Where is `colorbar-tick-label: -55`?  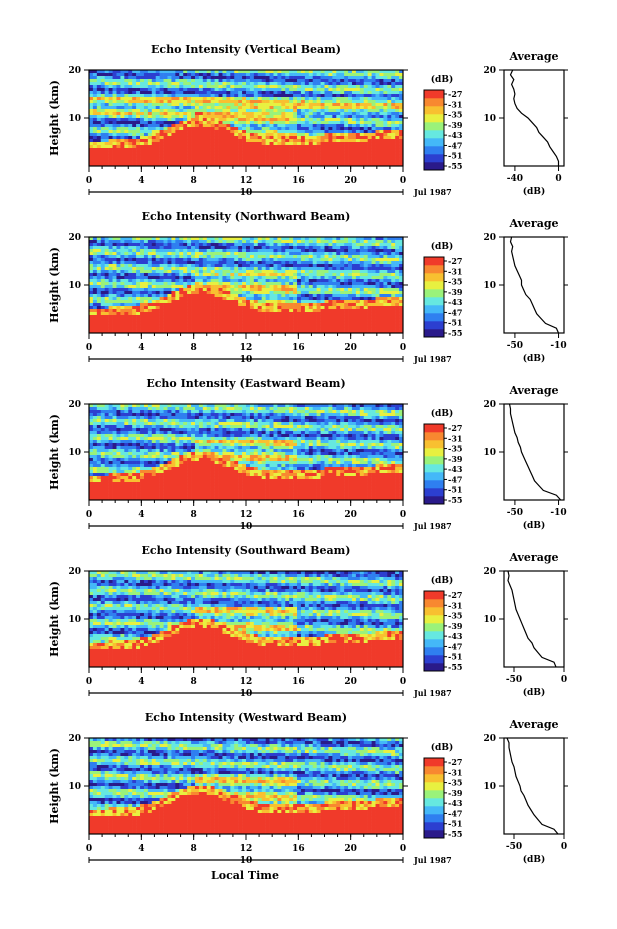 colorbar-tick-label: -55 is located at coordinates (455, 166).